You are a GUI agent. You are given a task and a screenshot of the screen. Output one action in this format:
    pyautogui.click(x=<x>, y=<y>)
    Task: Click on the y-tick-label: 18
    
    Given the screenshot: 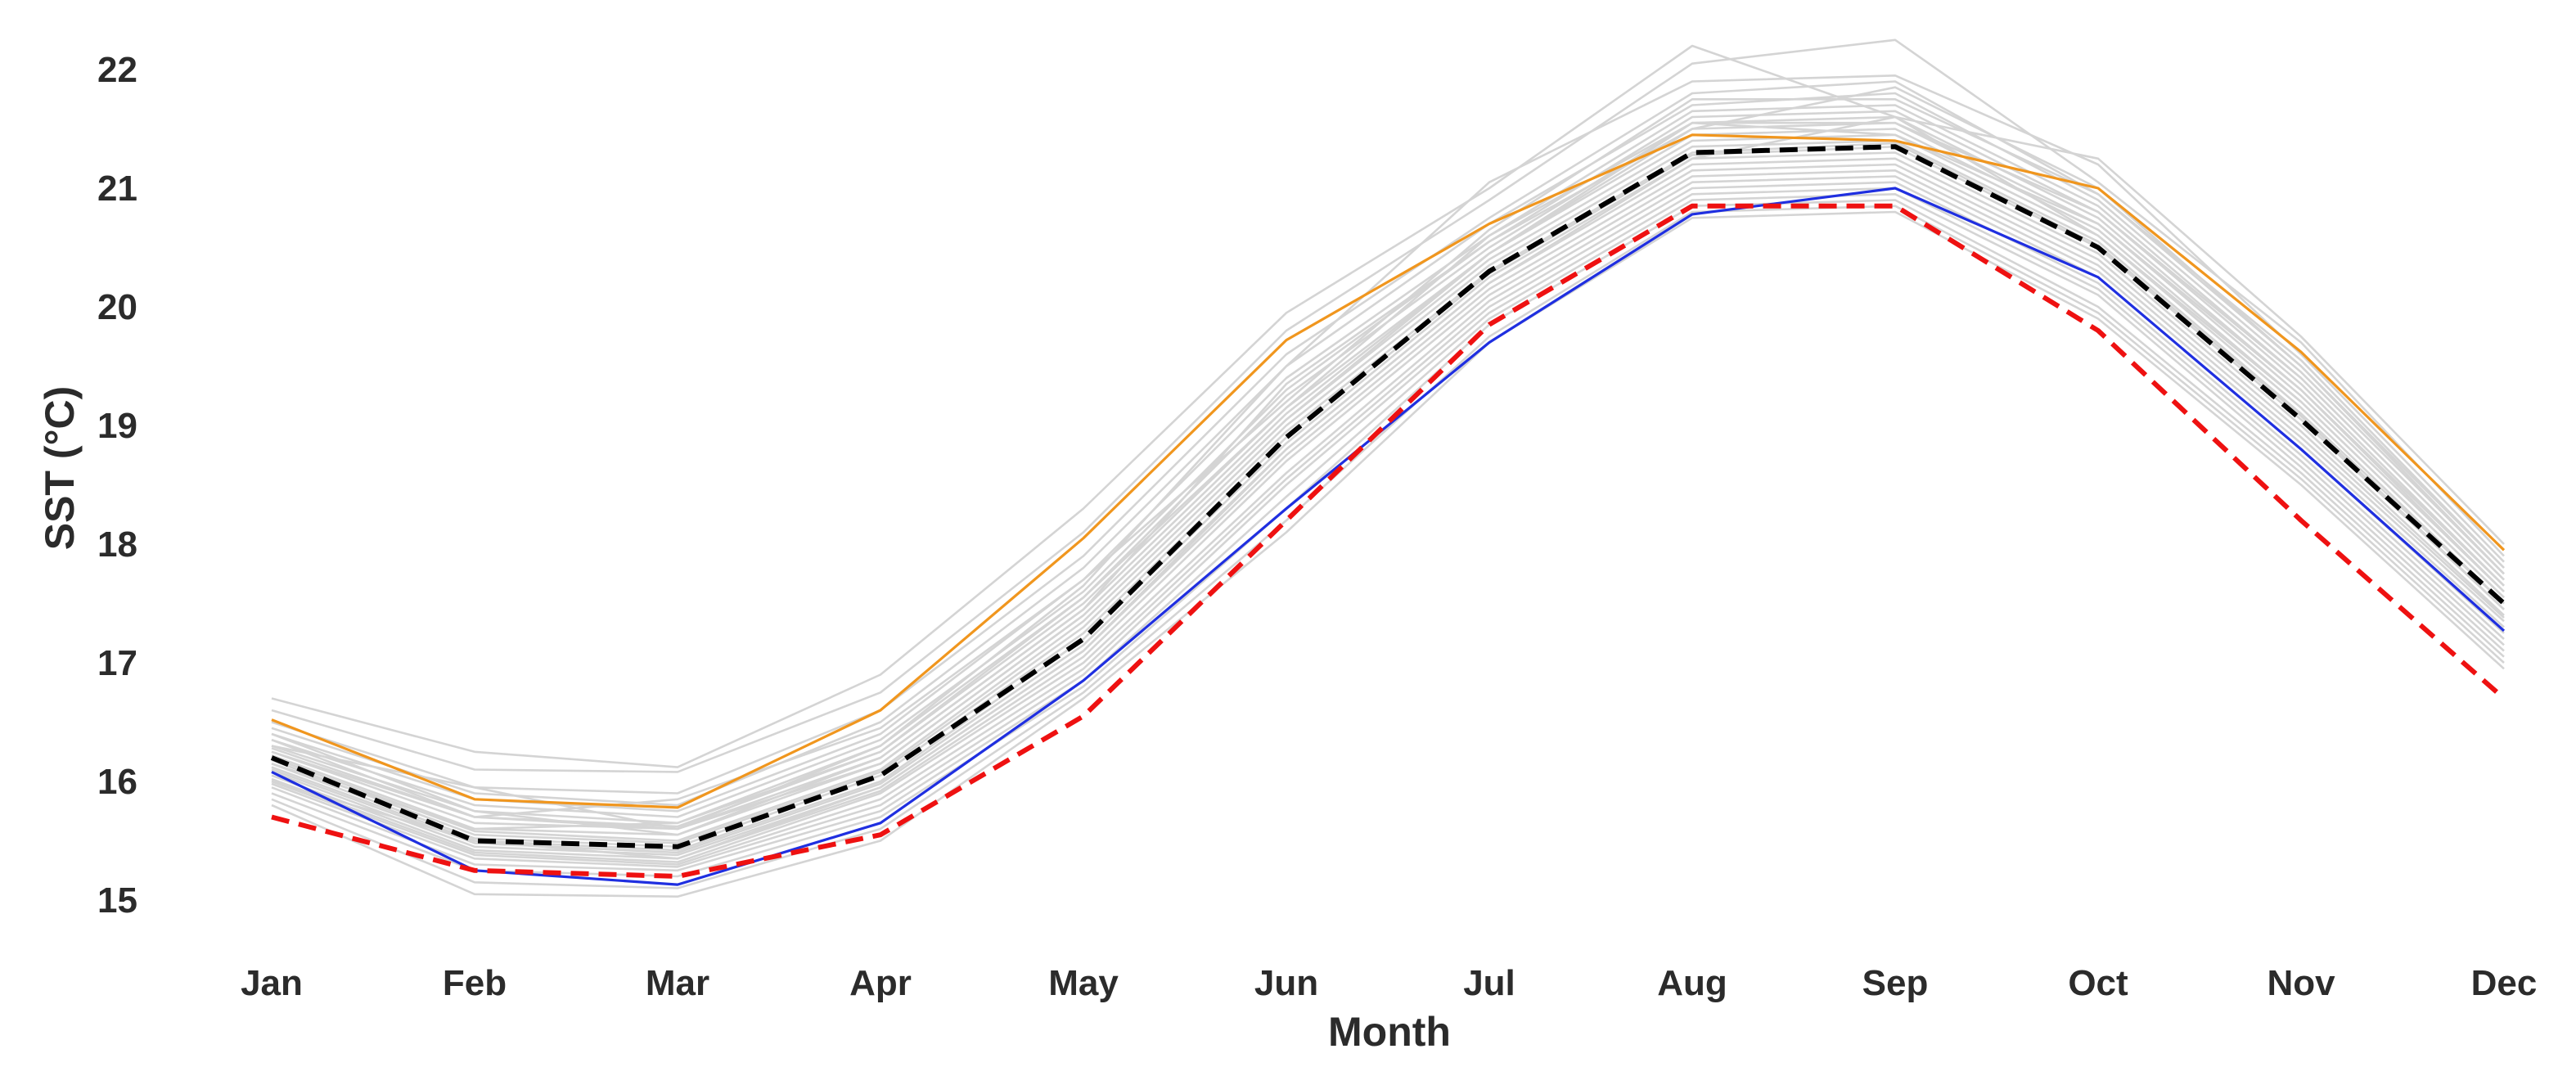 What is the action you would take?
    pyautogui.click(x=117, y=544)
    